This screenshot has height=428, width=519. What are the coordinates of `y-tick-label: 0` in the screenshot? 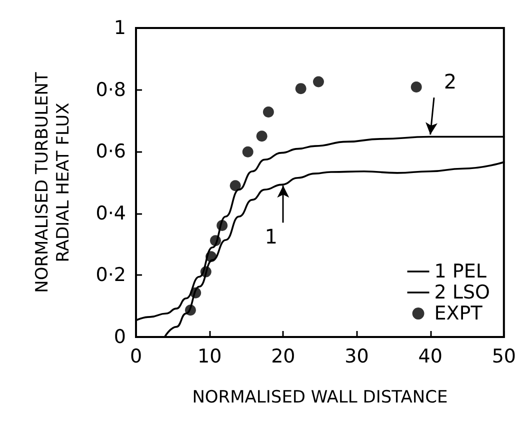 It's located at (120, 337).